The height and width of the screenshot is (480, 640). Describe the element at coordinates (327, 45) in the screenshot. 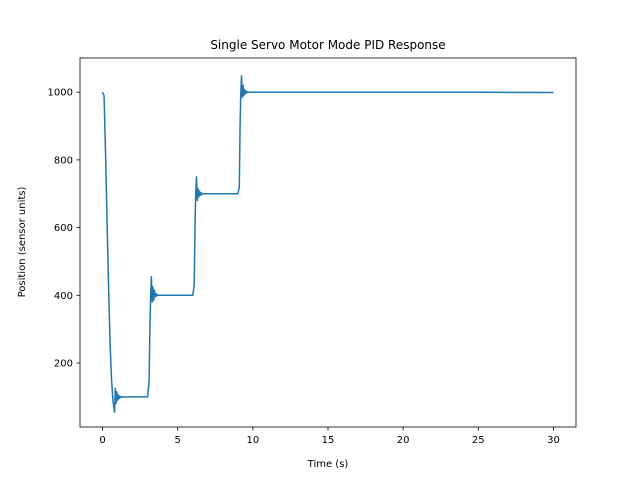

I see `chart-title: Single Servo Motor Mode PID Response` at that location.